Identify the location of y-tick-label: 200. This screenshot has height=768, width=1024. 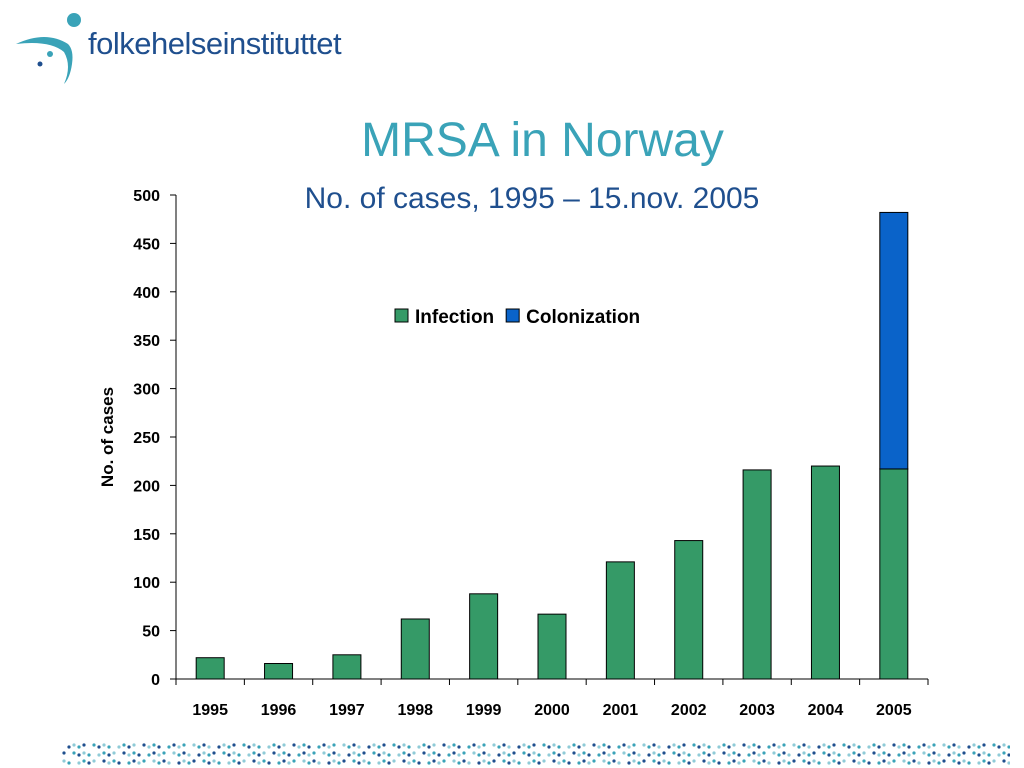
(146, 486).